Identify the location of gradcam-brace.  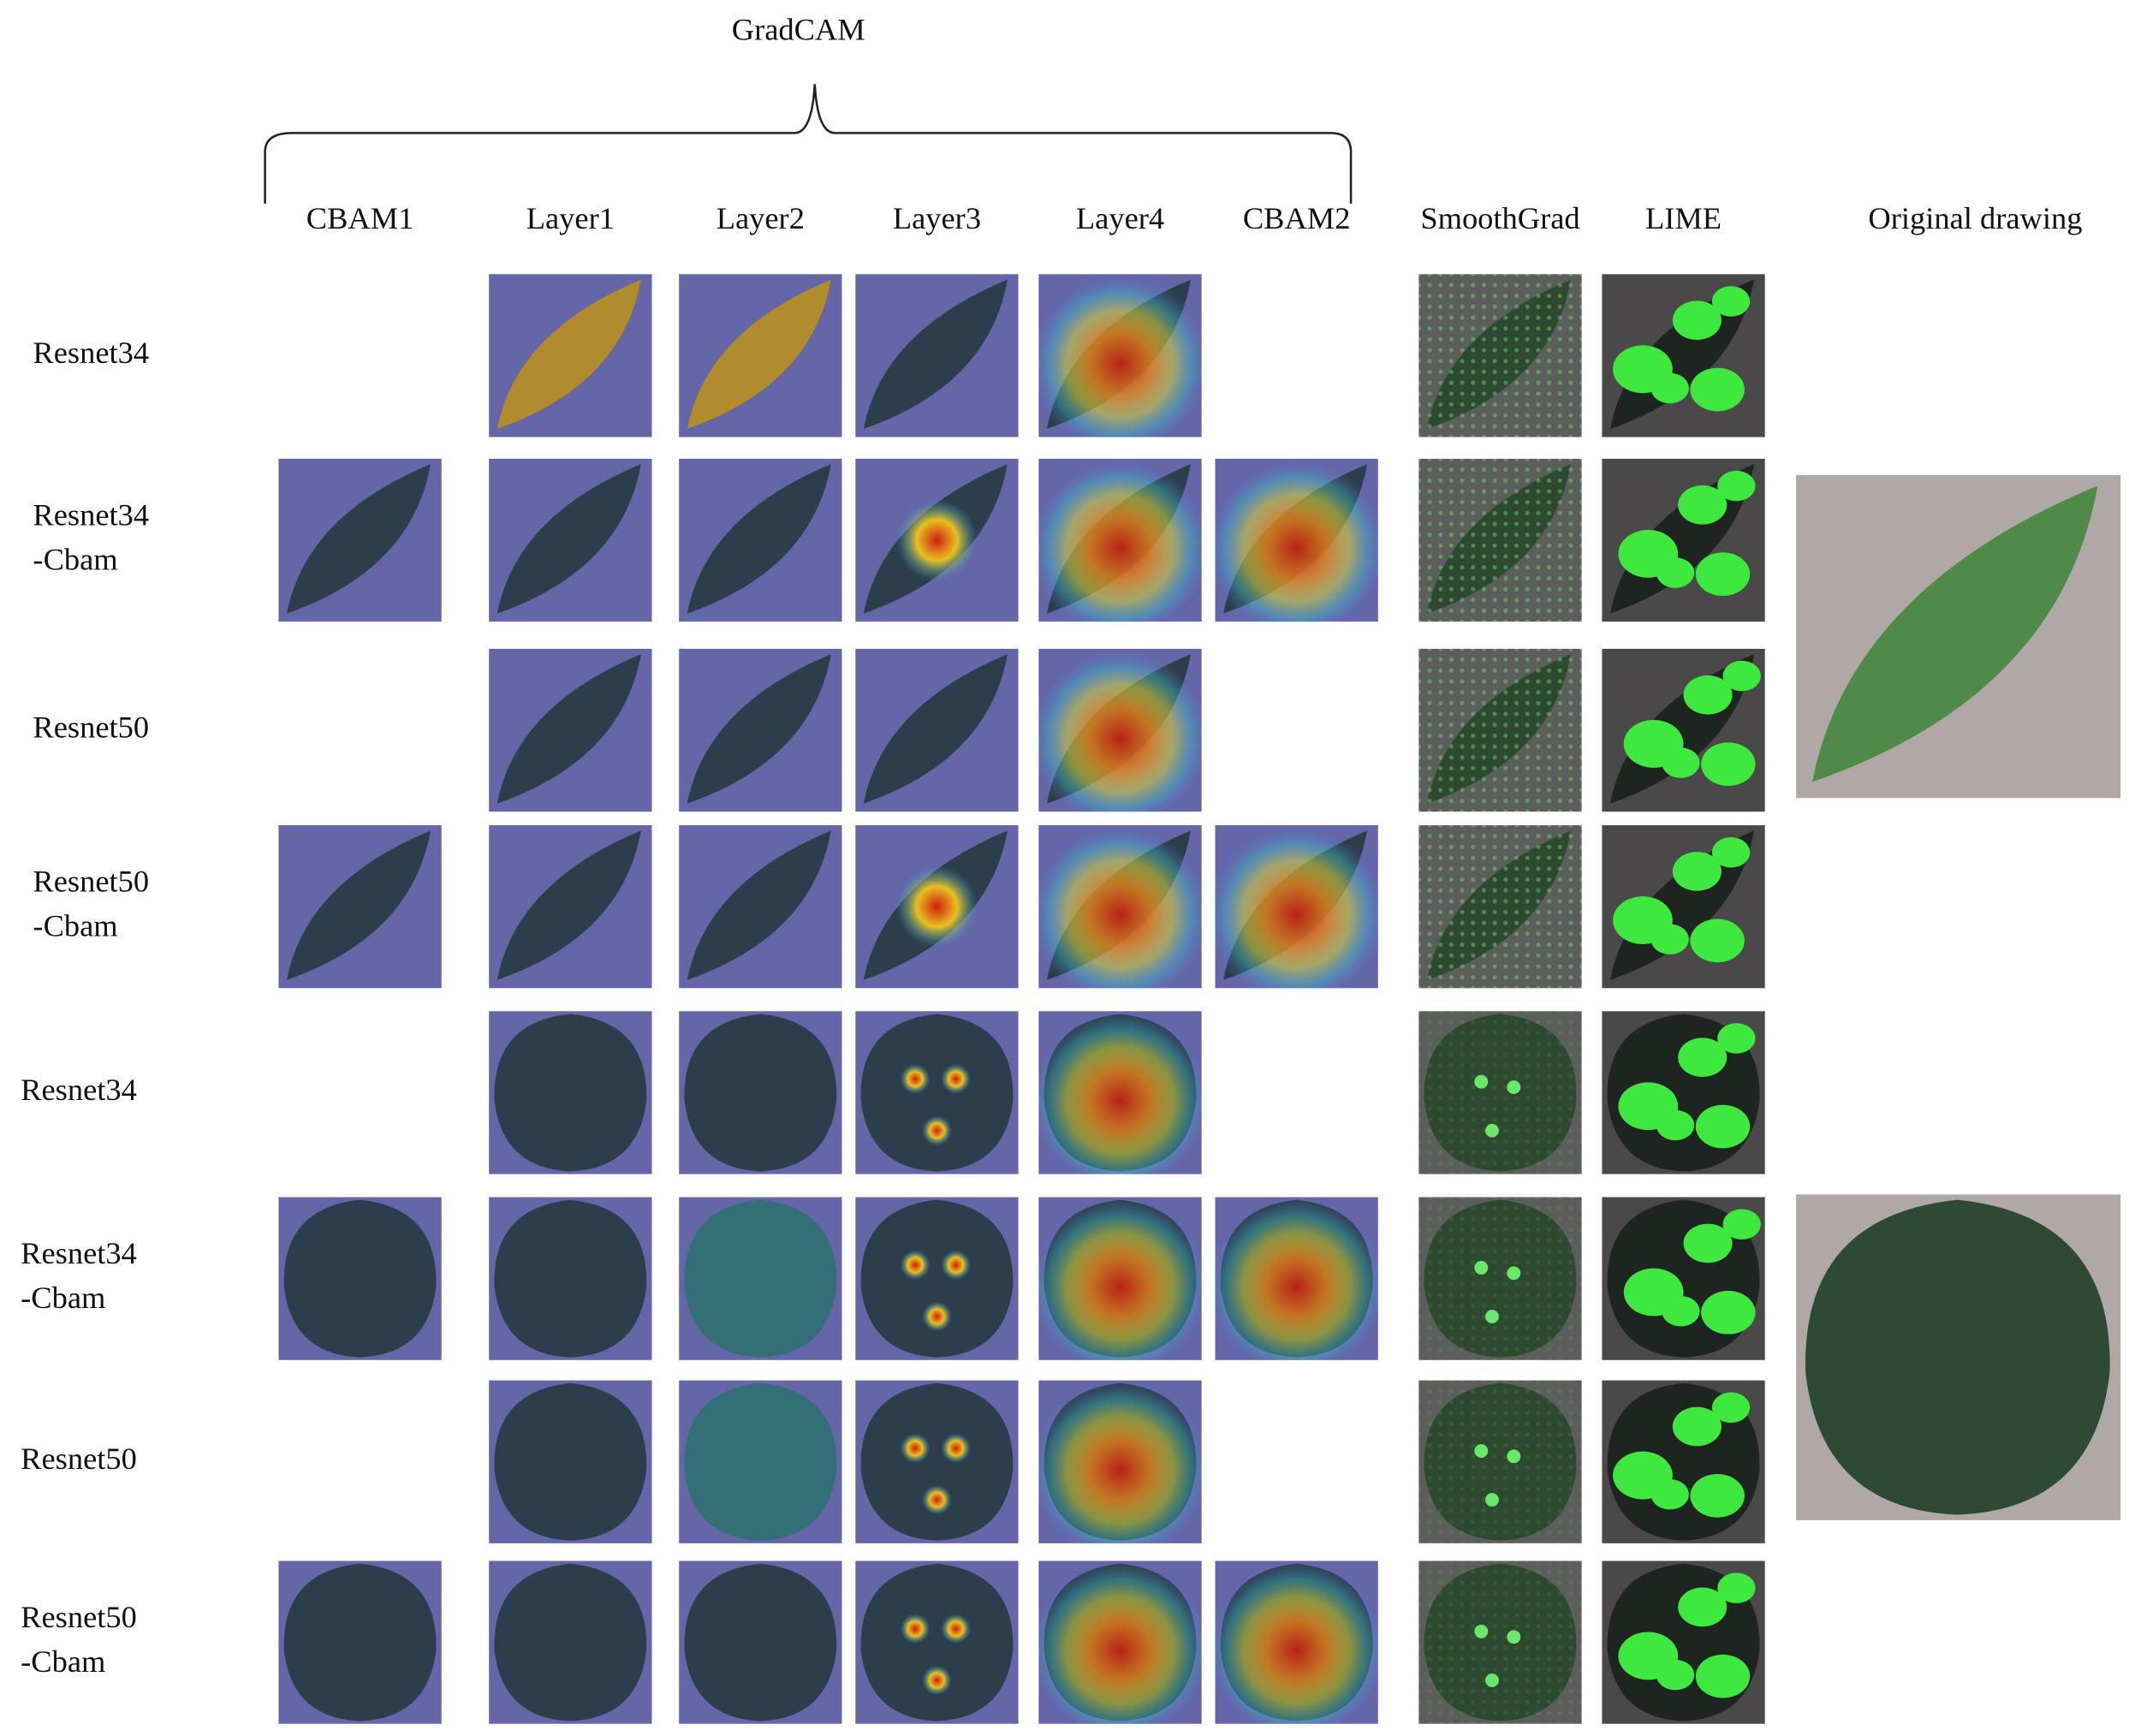
(808, 144).